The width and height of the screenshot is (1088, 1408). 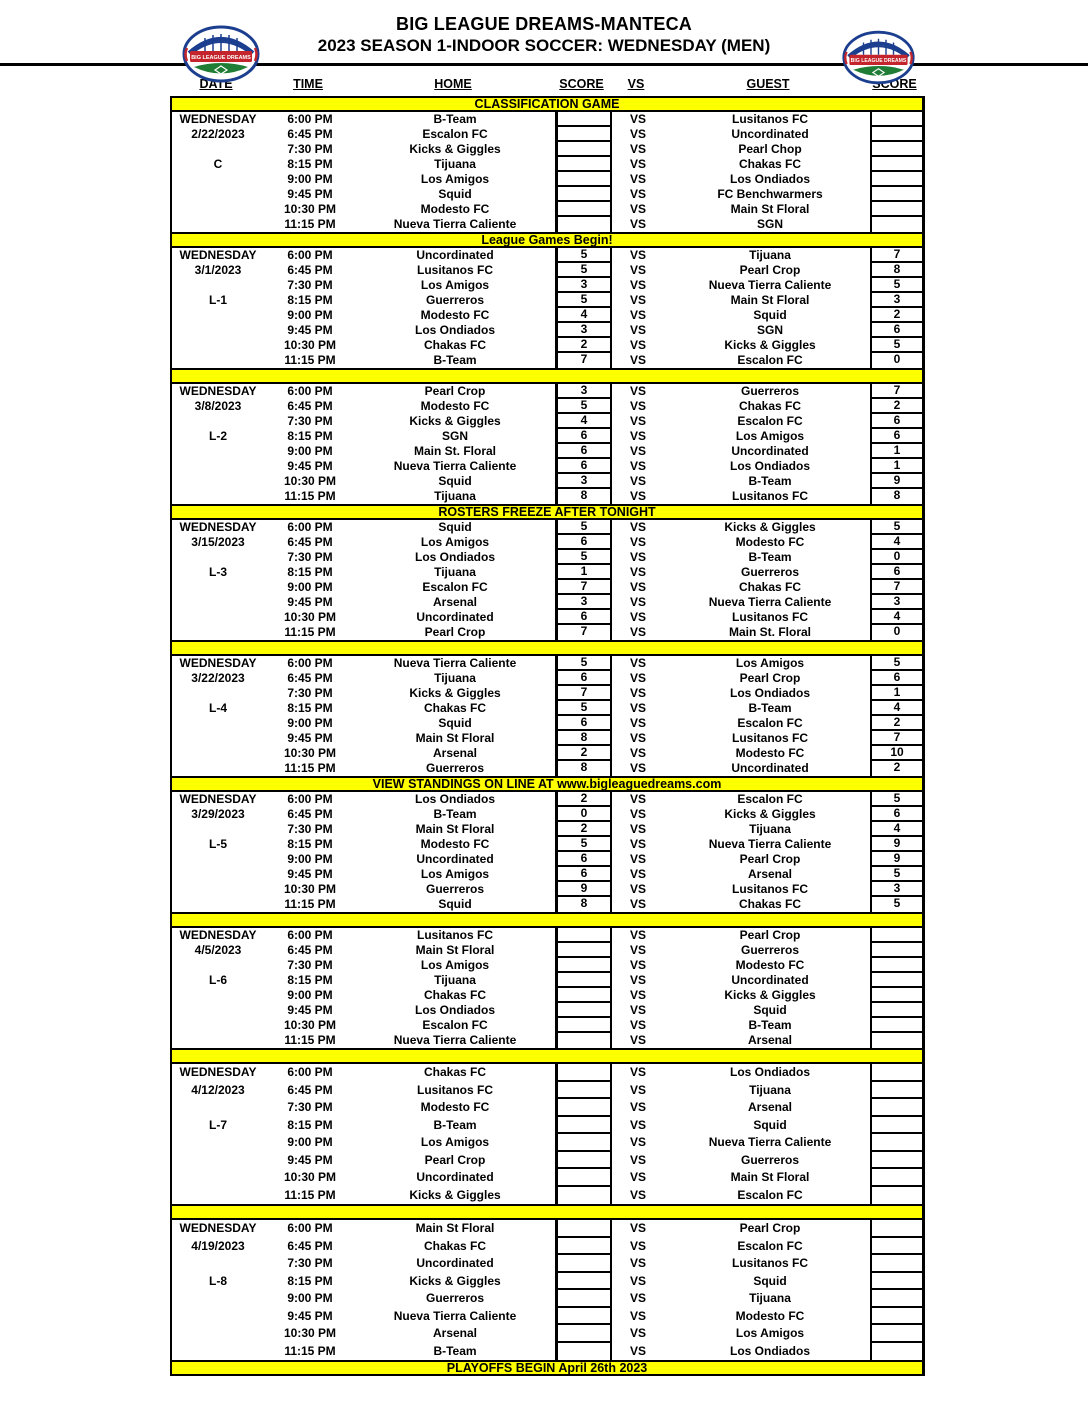 What do you see at coordinates (218, 814) in the screenshot?
I see `date-label: 3/29/2023` at bounding box center [218, 814].